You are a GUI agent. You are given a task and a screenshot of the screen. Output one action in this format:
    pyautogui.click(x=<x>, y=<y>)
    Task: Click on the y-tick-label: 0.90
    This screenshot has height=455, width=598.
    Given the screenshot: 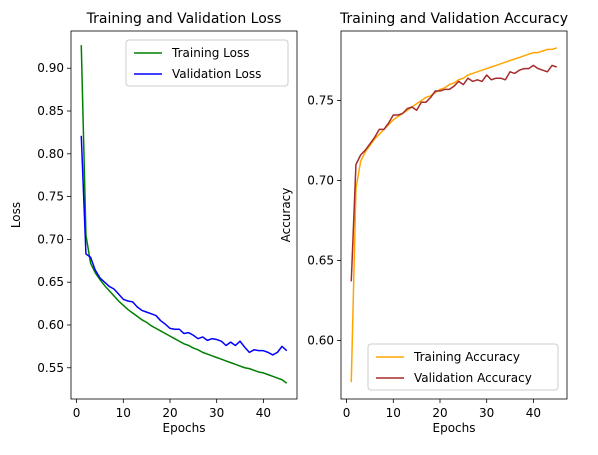 What is the action you would take?
    pyautogui.click(x=50, y=68)
    